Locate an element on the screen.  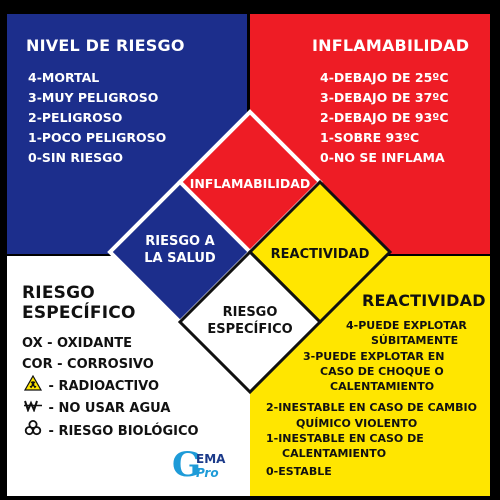
diamond-left-label: RIESGO A LA SALUD is located at coordinates (180, 250).